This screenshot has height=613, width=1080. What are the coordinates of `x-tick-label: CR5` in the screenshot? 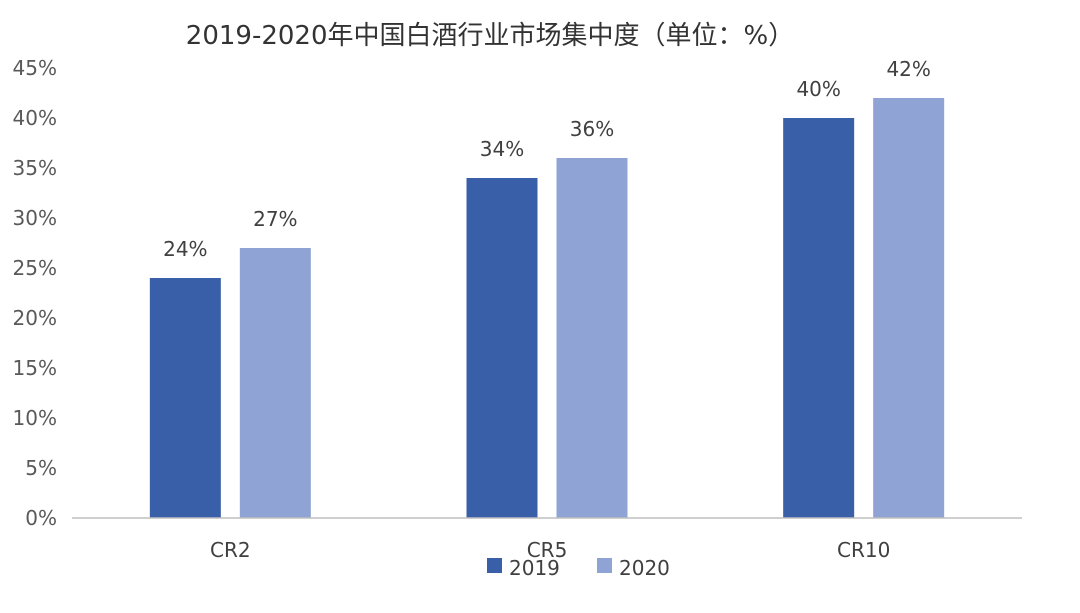 It's located at (547, 550).